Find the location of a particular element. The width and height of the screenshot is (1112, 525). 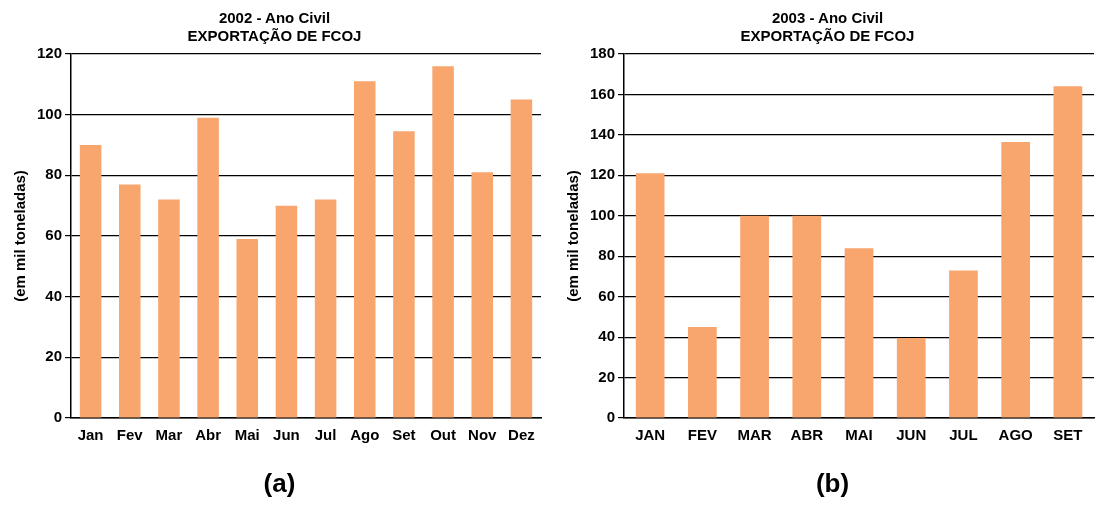

x-tick-label: ABR is located at coordinates (807, 435).